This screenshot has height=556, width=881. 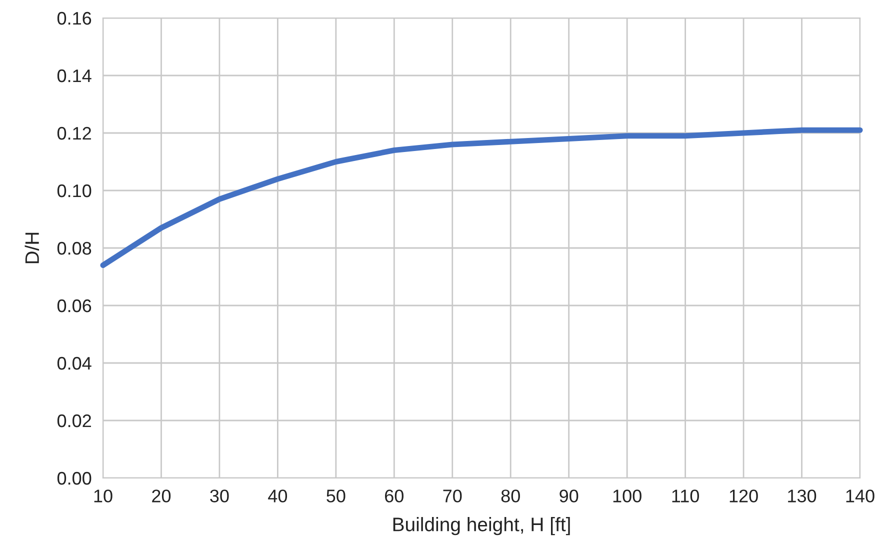 I want to click on x-tick-label: 140, so click(x=860, y=496).